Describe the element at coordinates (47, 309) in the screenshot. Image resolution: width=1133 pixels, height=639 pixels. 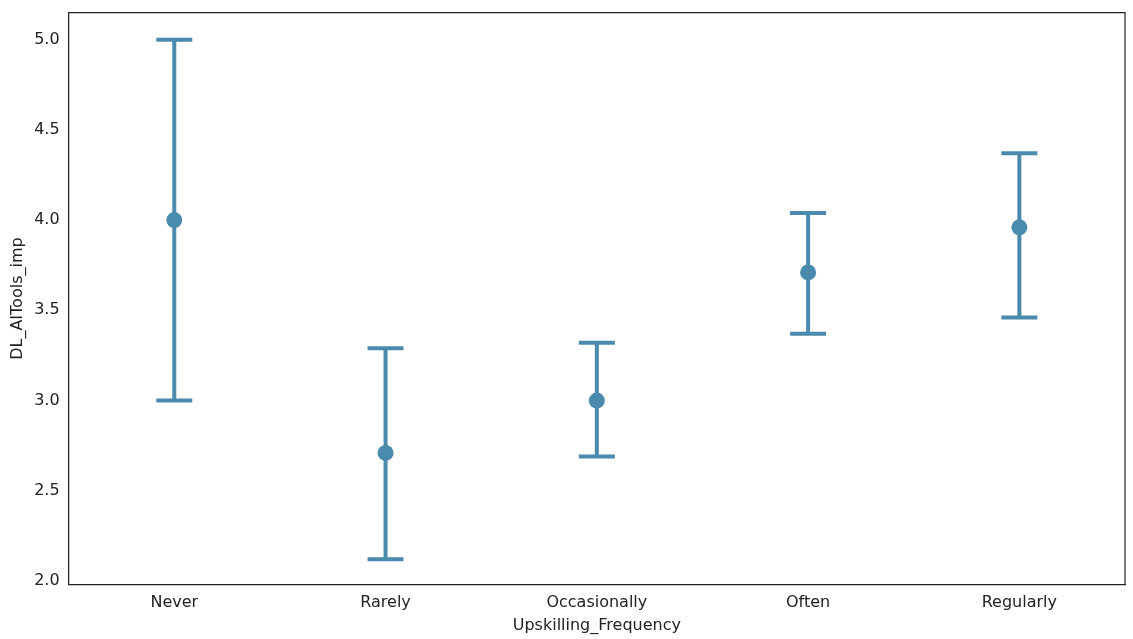
I see `y-tick-label: 3.5` at that location.